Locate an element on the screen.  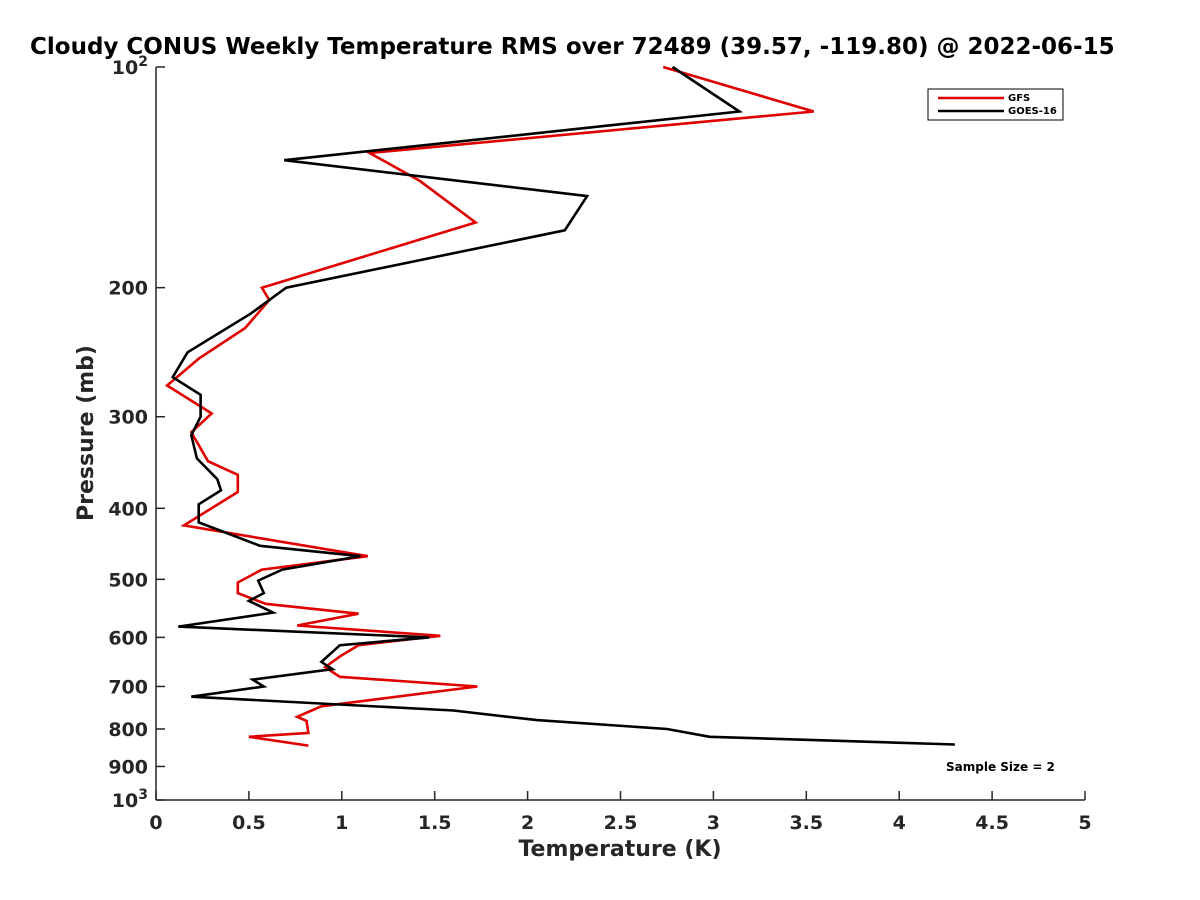
y-tick-label: 600 is located at coordinates (128, 638).